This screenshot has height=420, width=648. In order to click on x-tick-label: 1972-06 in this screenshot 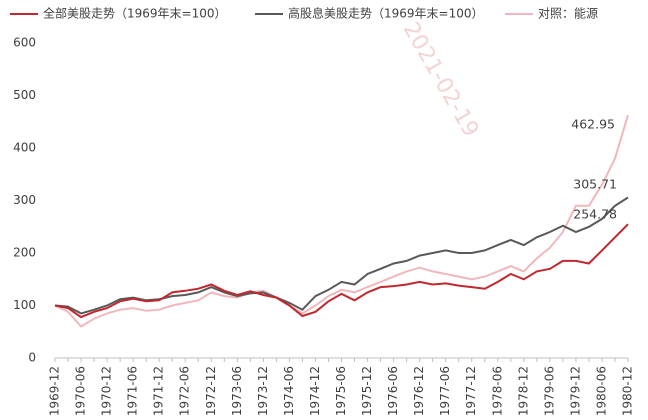, I will do `click(185, 391)`.